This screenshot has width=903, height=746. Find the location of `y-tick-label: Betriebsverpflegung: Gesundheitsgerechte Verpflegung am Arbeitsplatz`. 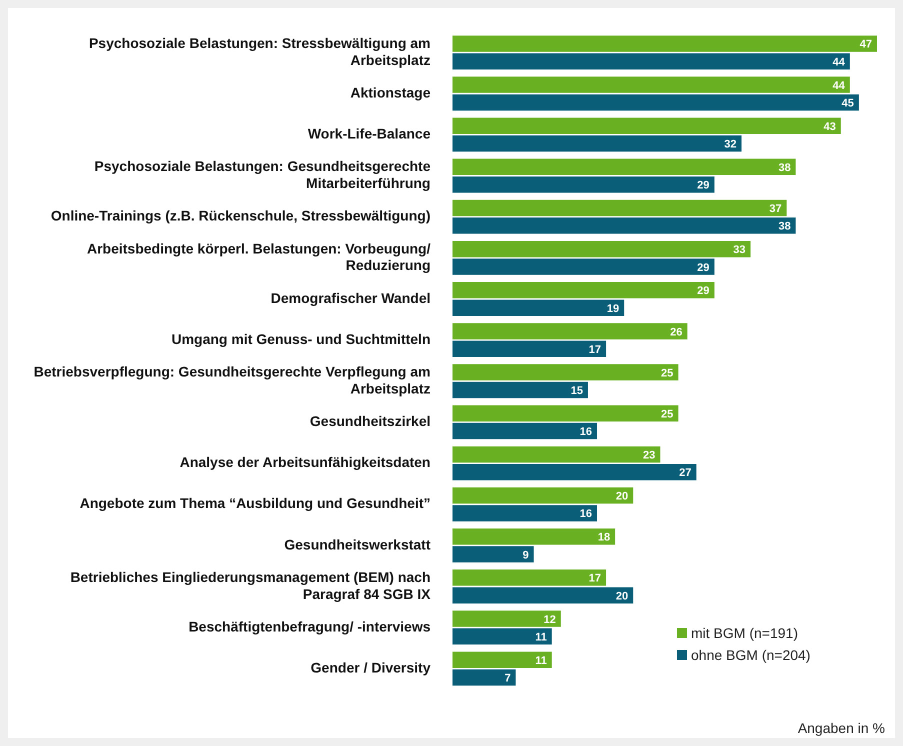

y-tick-label: Betriebsverpflegung: Gesundheitsgerechte Verpflegung am Arbeitsplatz is located at coordinates (232, 380).